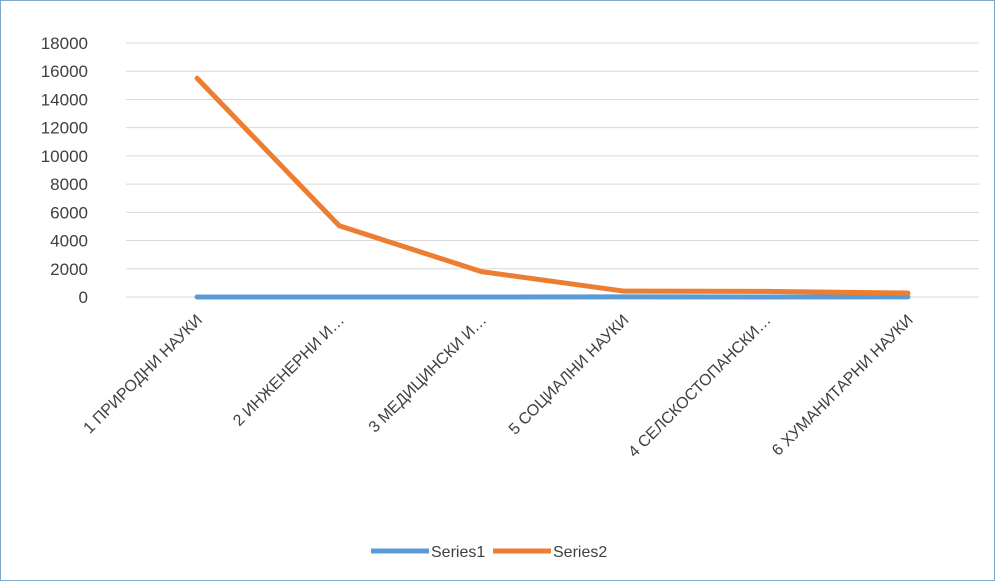 The image size is (995, 582). Describe the element at coordinates (69, 212) in the screenshot. I see `y-tick-label: 6000` at that location.